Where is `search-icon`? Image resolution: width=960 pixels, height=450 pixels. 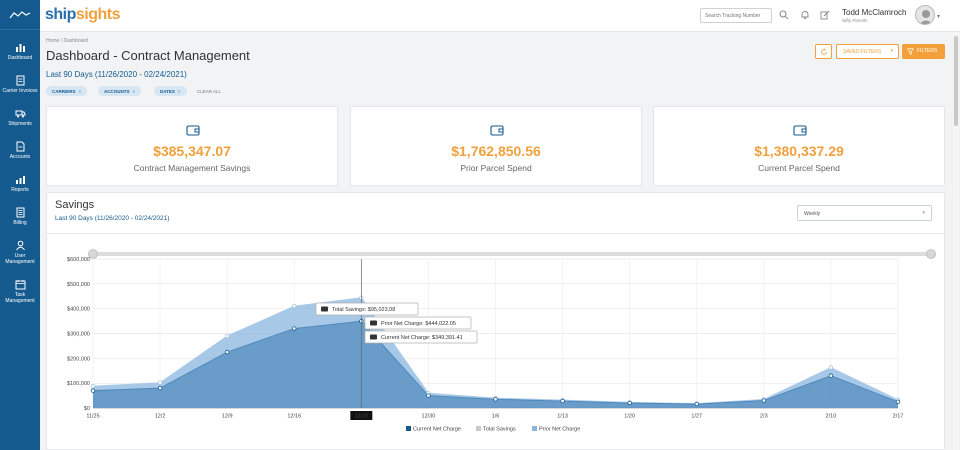
search-icon is located at coordinates (784, 15).